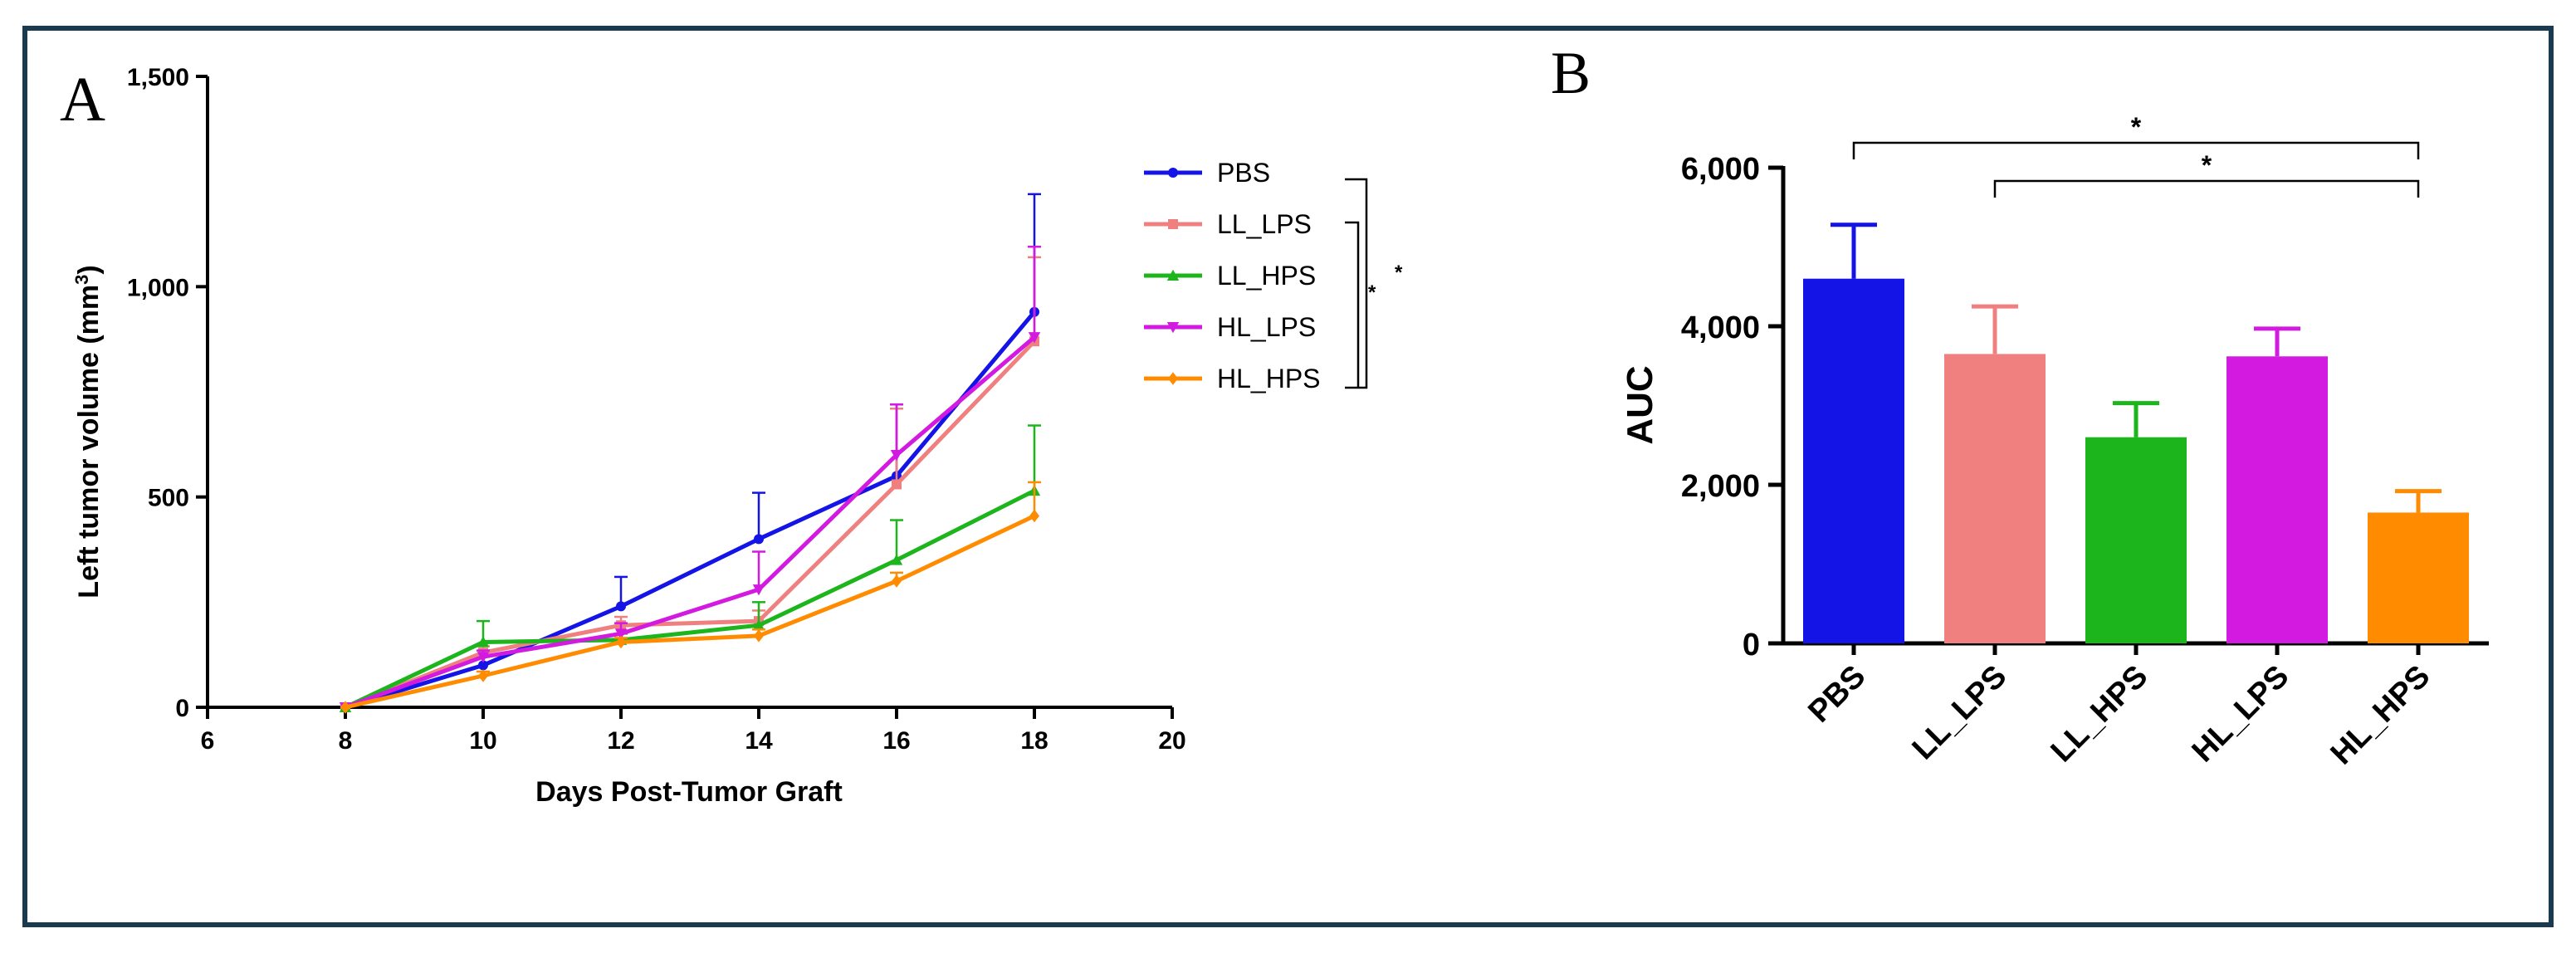  I want to click on a-series-line-hl-lps, so click(690, 522).